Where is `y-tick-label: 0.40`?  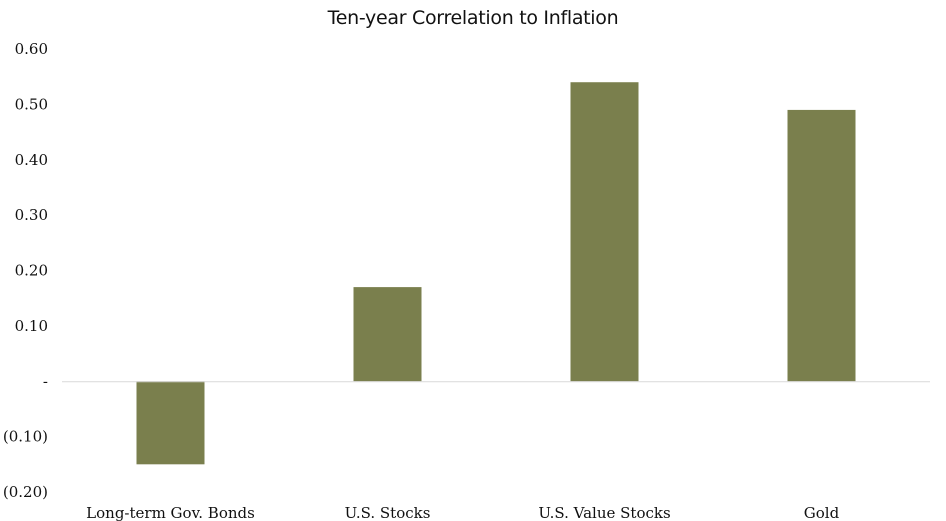 y-tick-label: 0.40 is located at coordinates (31, 160).